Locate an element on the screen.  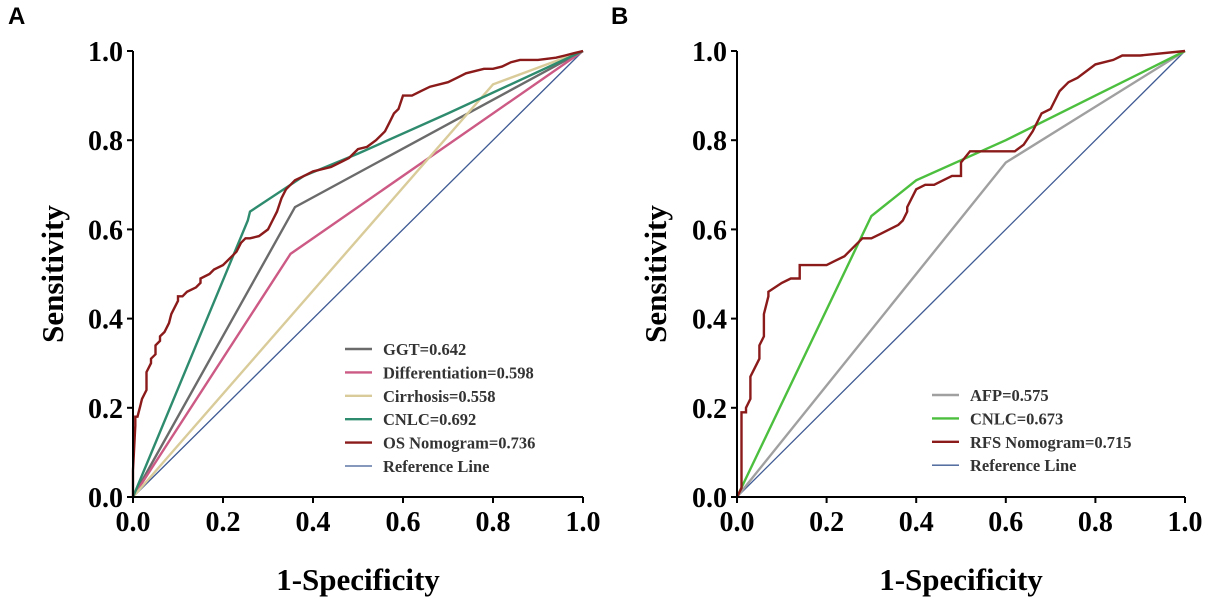
legend-label-cnlc: CNLC=0.692 is located at coordinates (429, 419).